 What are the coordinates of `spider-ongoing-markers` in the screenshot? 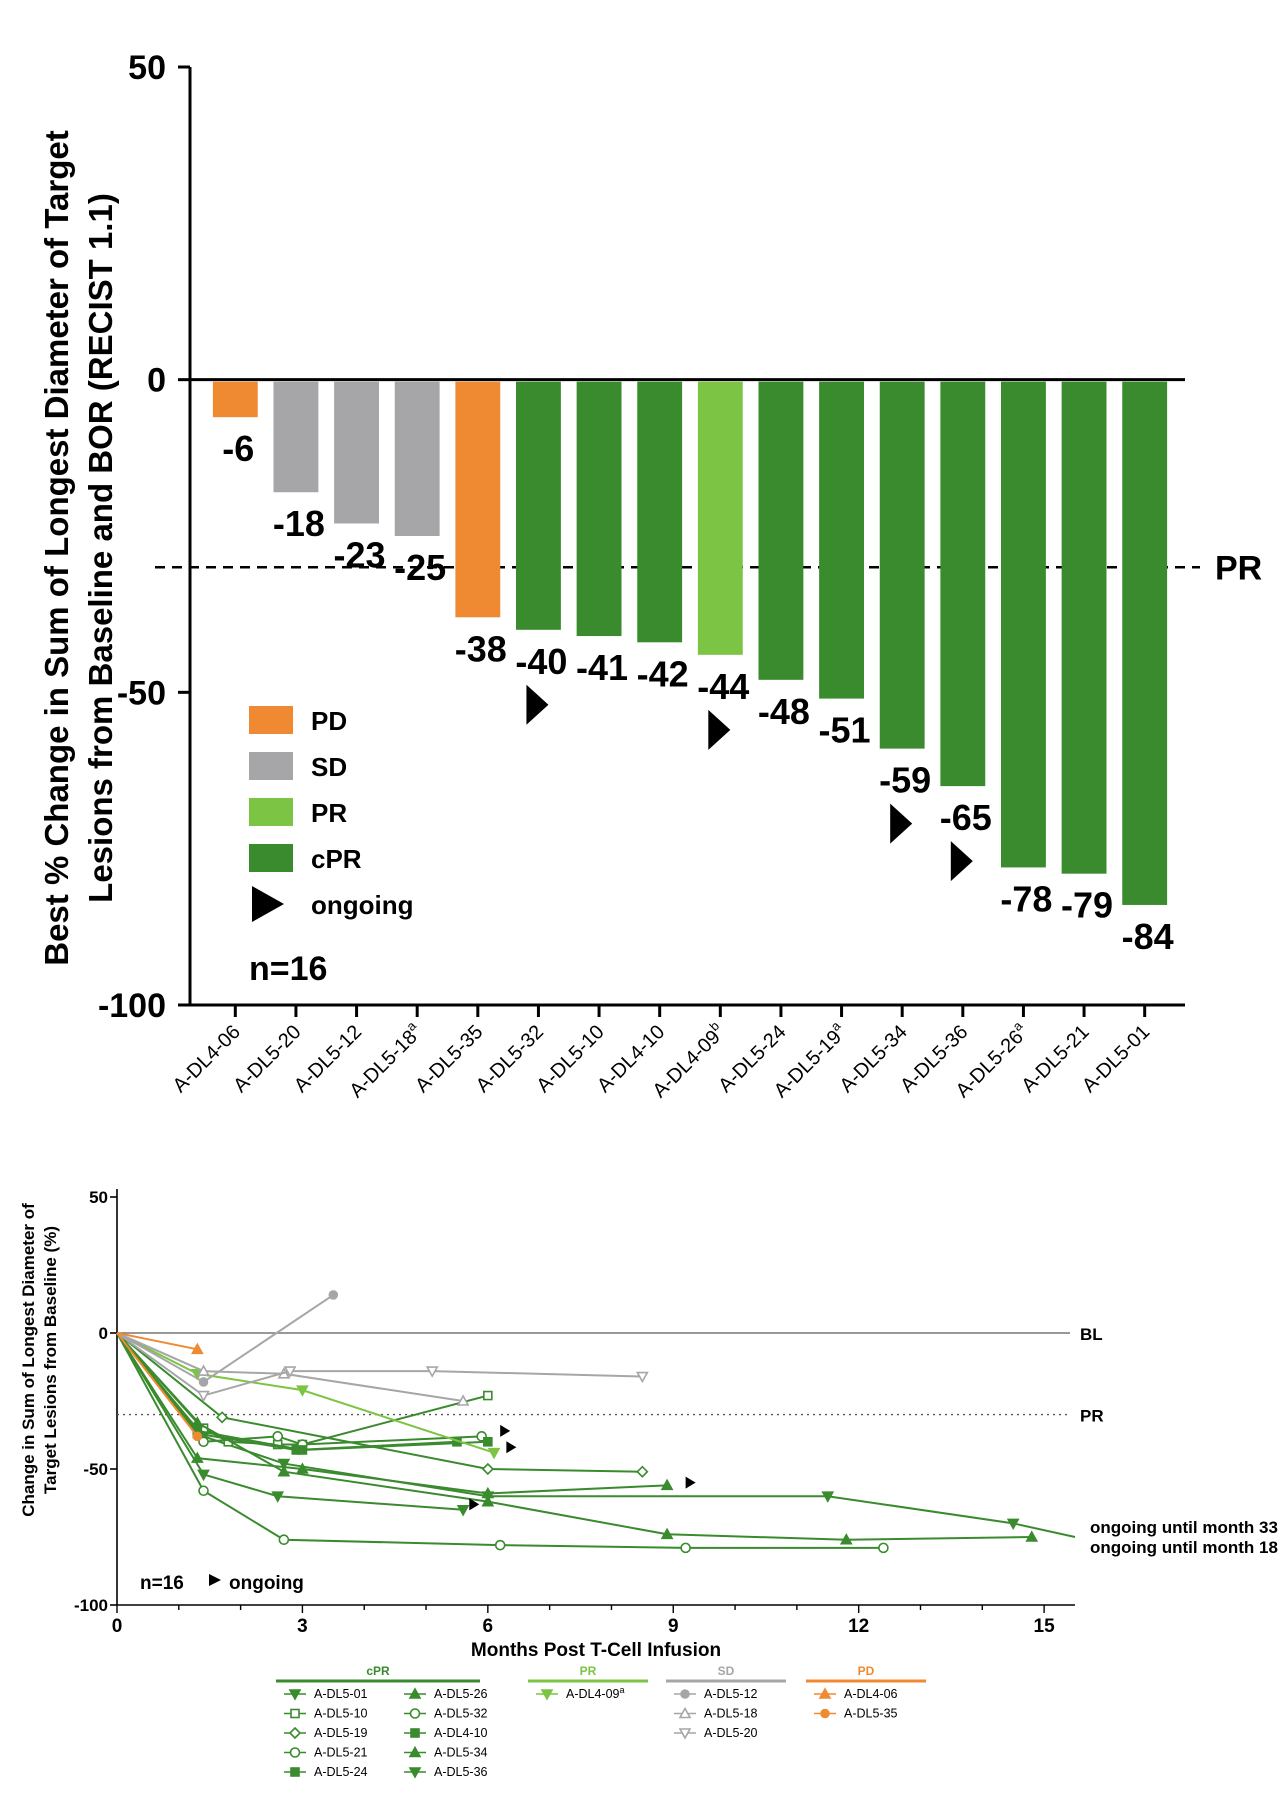 It's located at (582, 1467).